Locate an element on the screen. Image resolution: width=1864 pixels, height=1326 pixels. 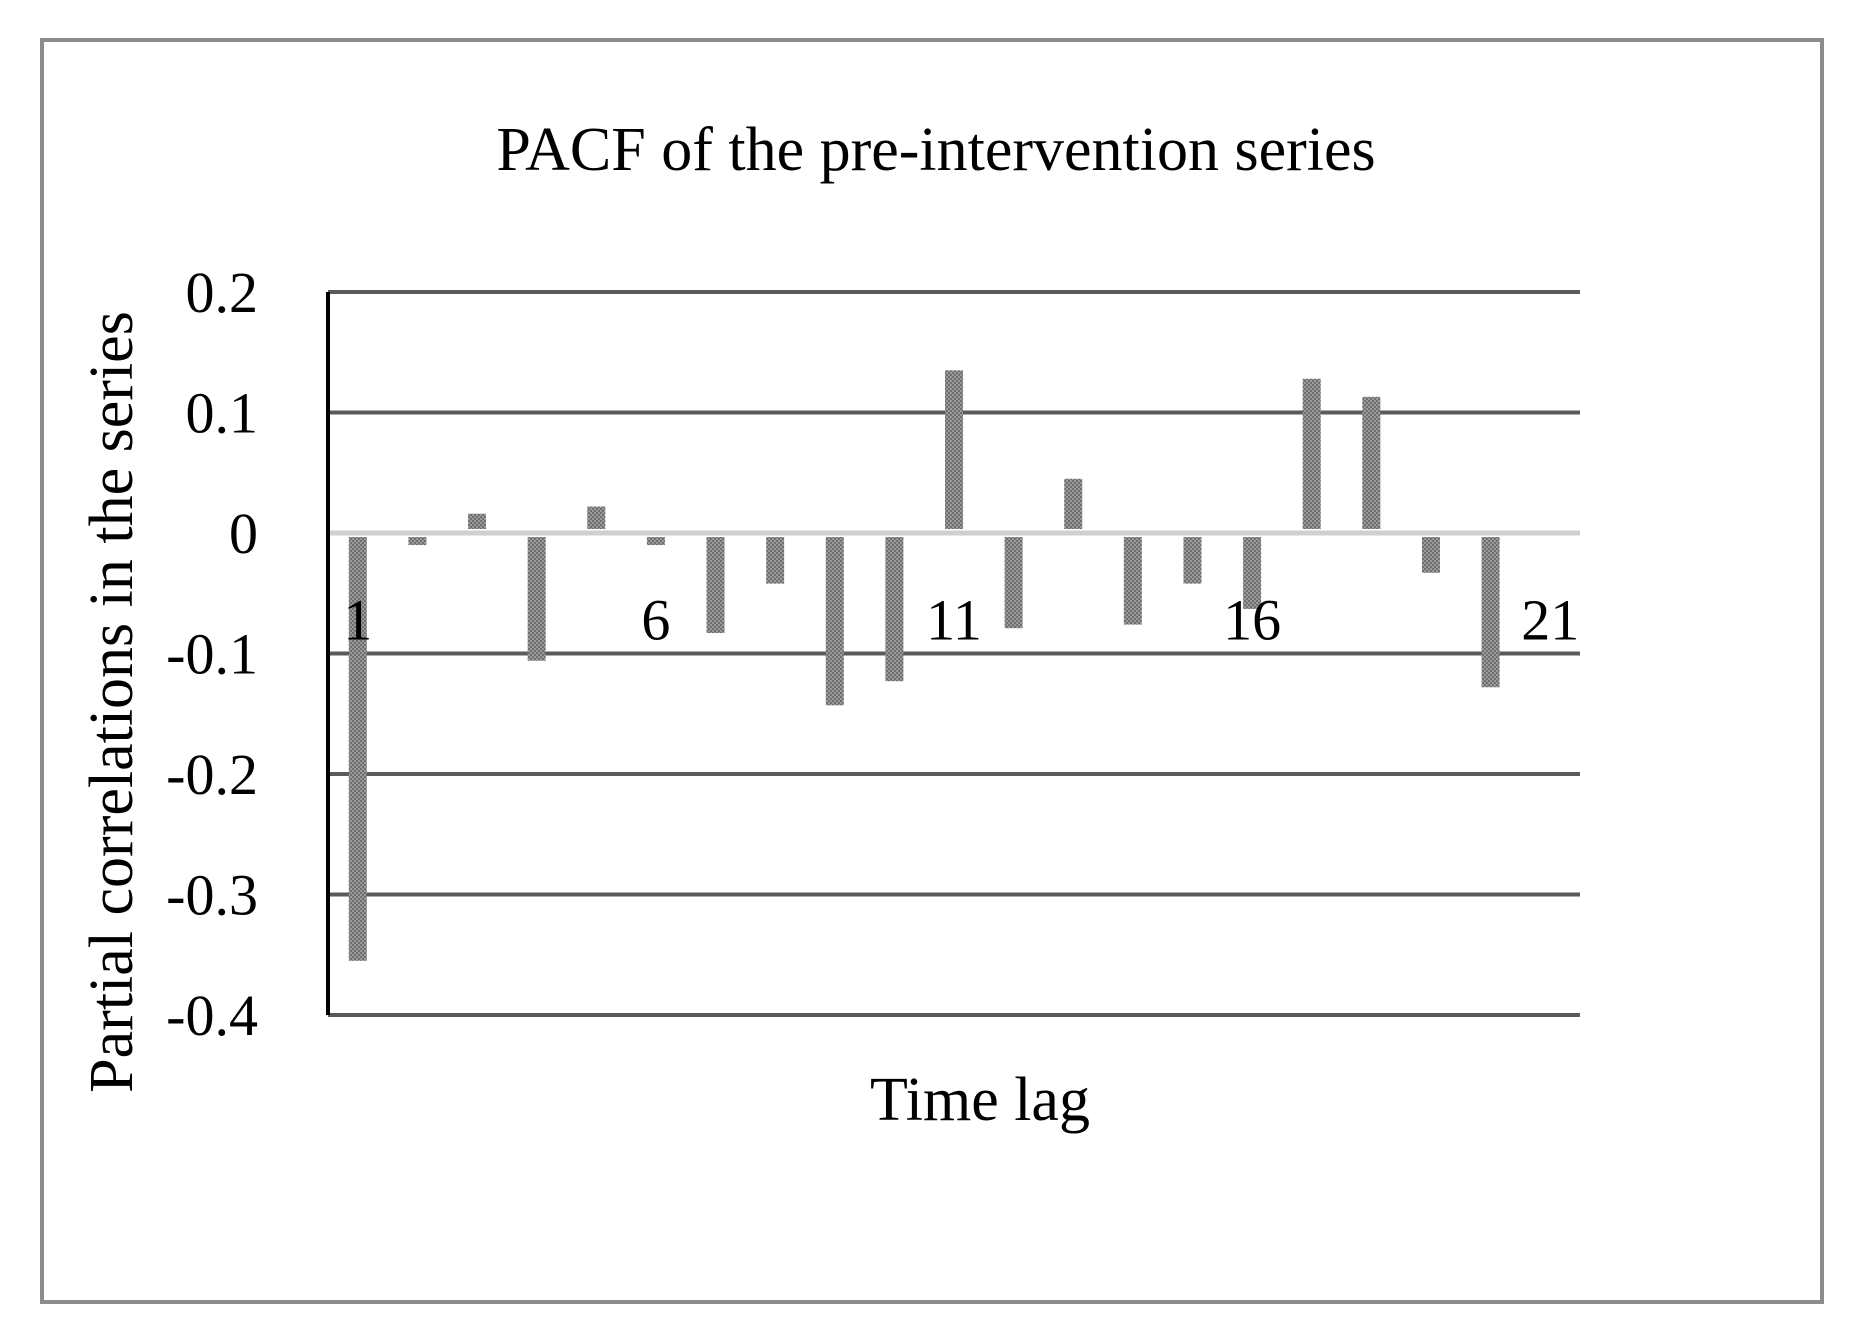
x-tick-label: 16 is located at coordinates (1252, 620).